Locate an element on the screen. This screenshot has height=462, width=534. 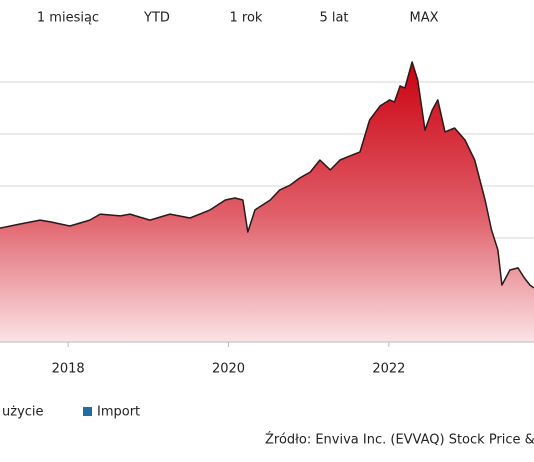
legend-label: użycie is located at coordinates (23, 412).